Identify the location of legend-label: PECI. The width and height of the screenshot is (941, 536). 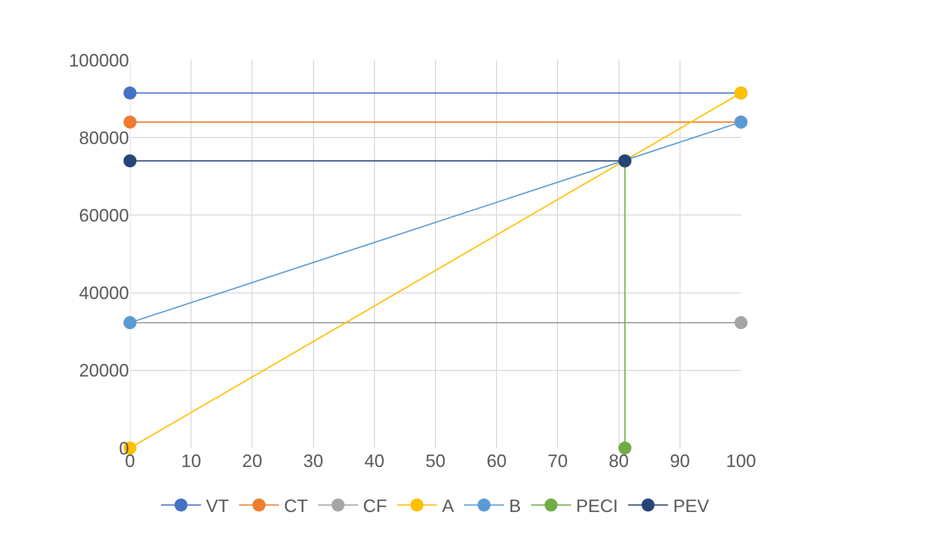
(597, 506).